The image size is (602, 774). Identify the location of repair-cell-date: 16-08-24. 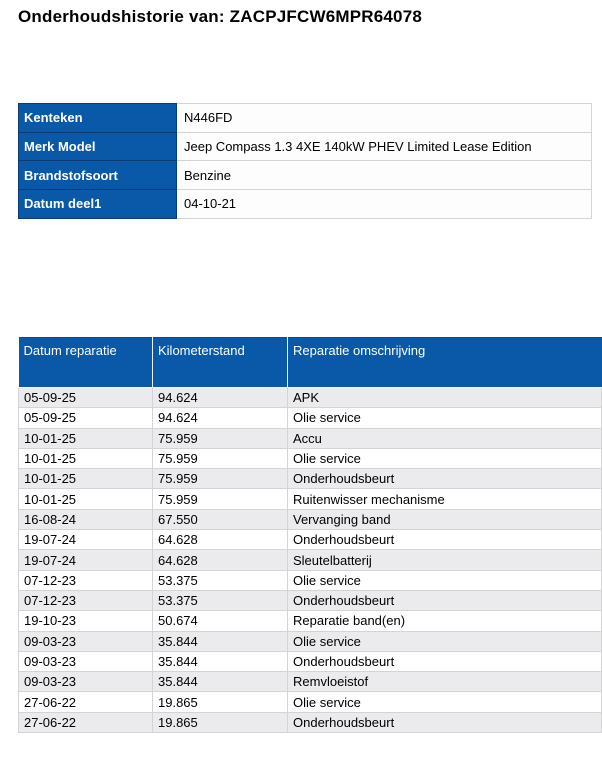
(85, 519).